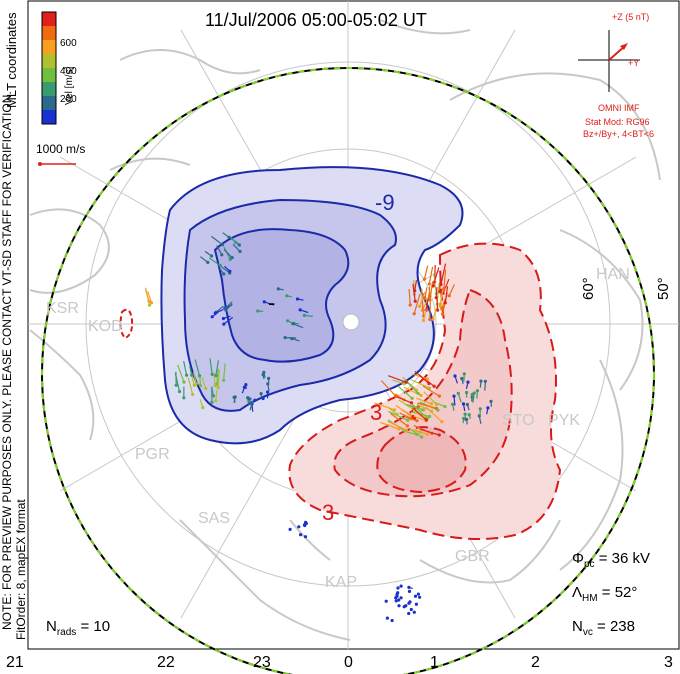  What do you see at coordinates (590, 598) in the screenshot?
I see `lambda-hm-sub: HM` at bounding box center [590, 598].